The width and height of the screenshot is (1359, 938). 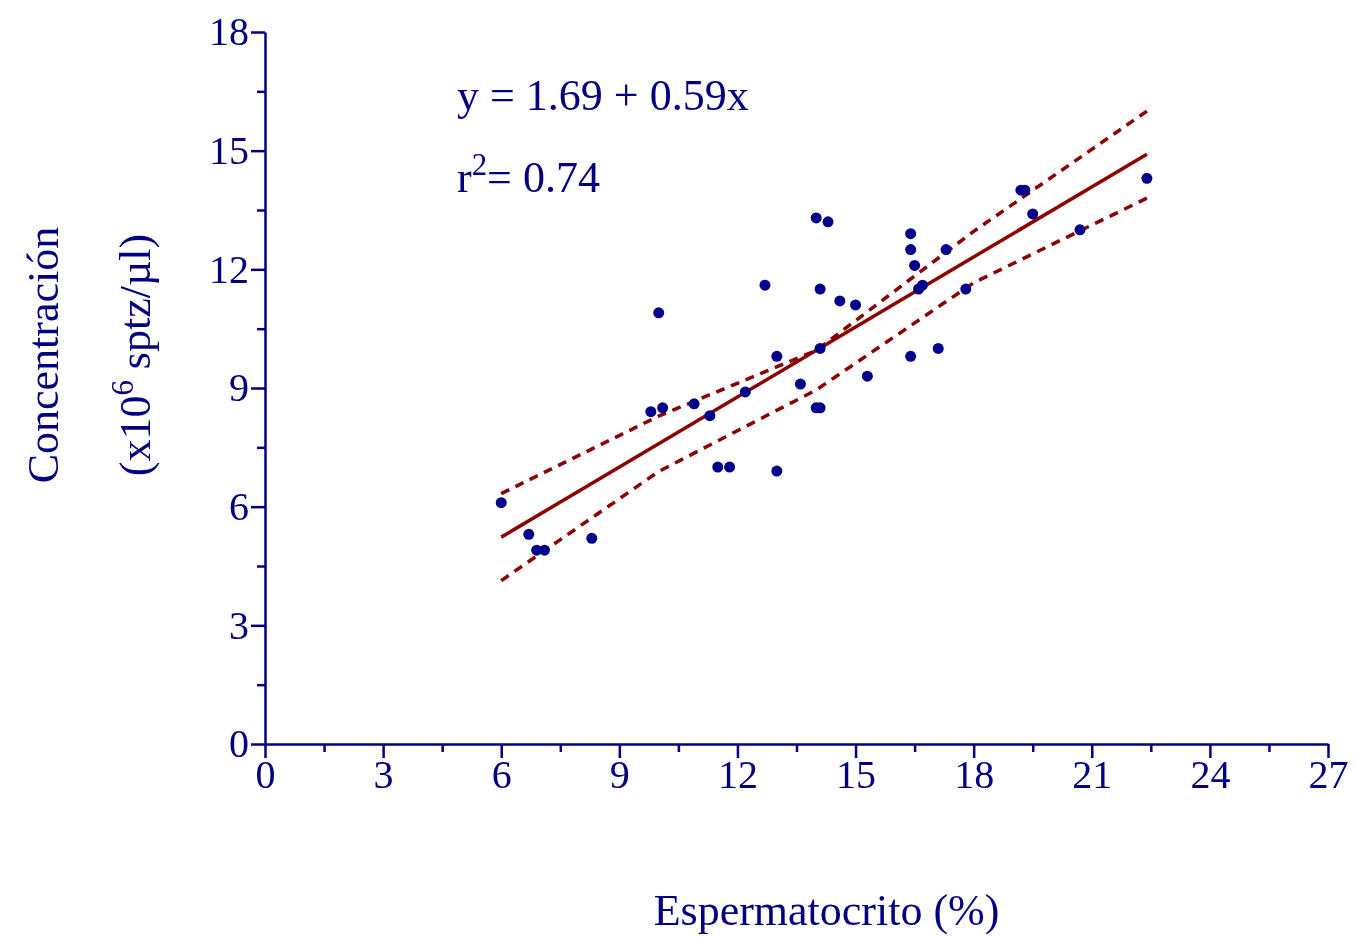 I want to click on x-tick-label: 9, so click(x=619, y=775).